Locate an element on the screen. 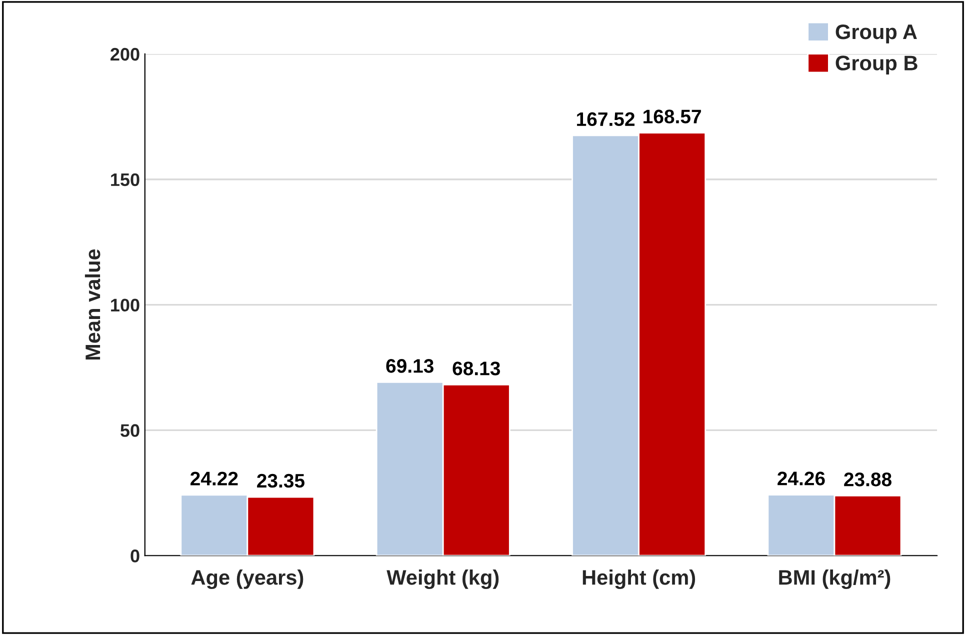 The image size is (966, 635). x-tick-label: Weight (kg) is located at coordinates (442, 580).